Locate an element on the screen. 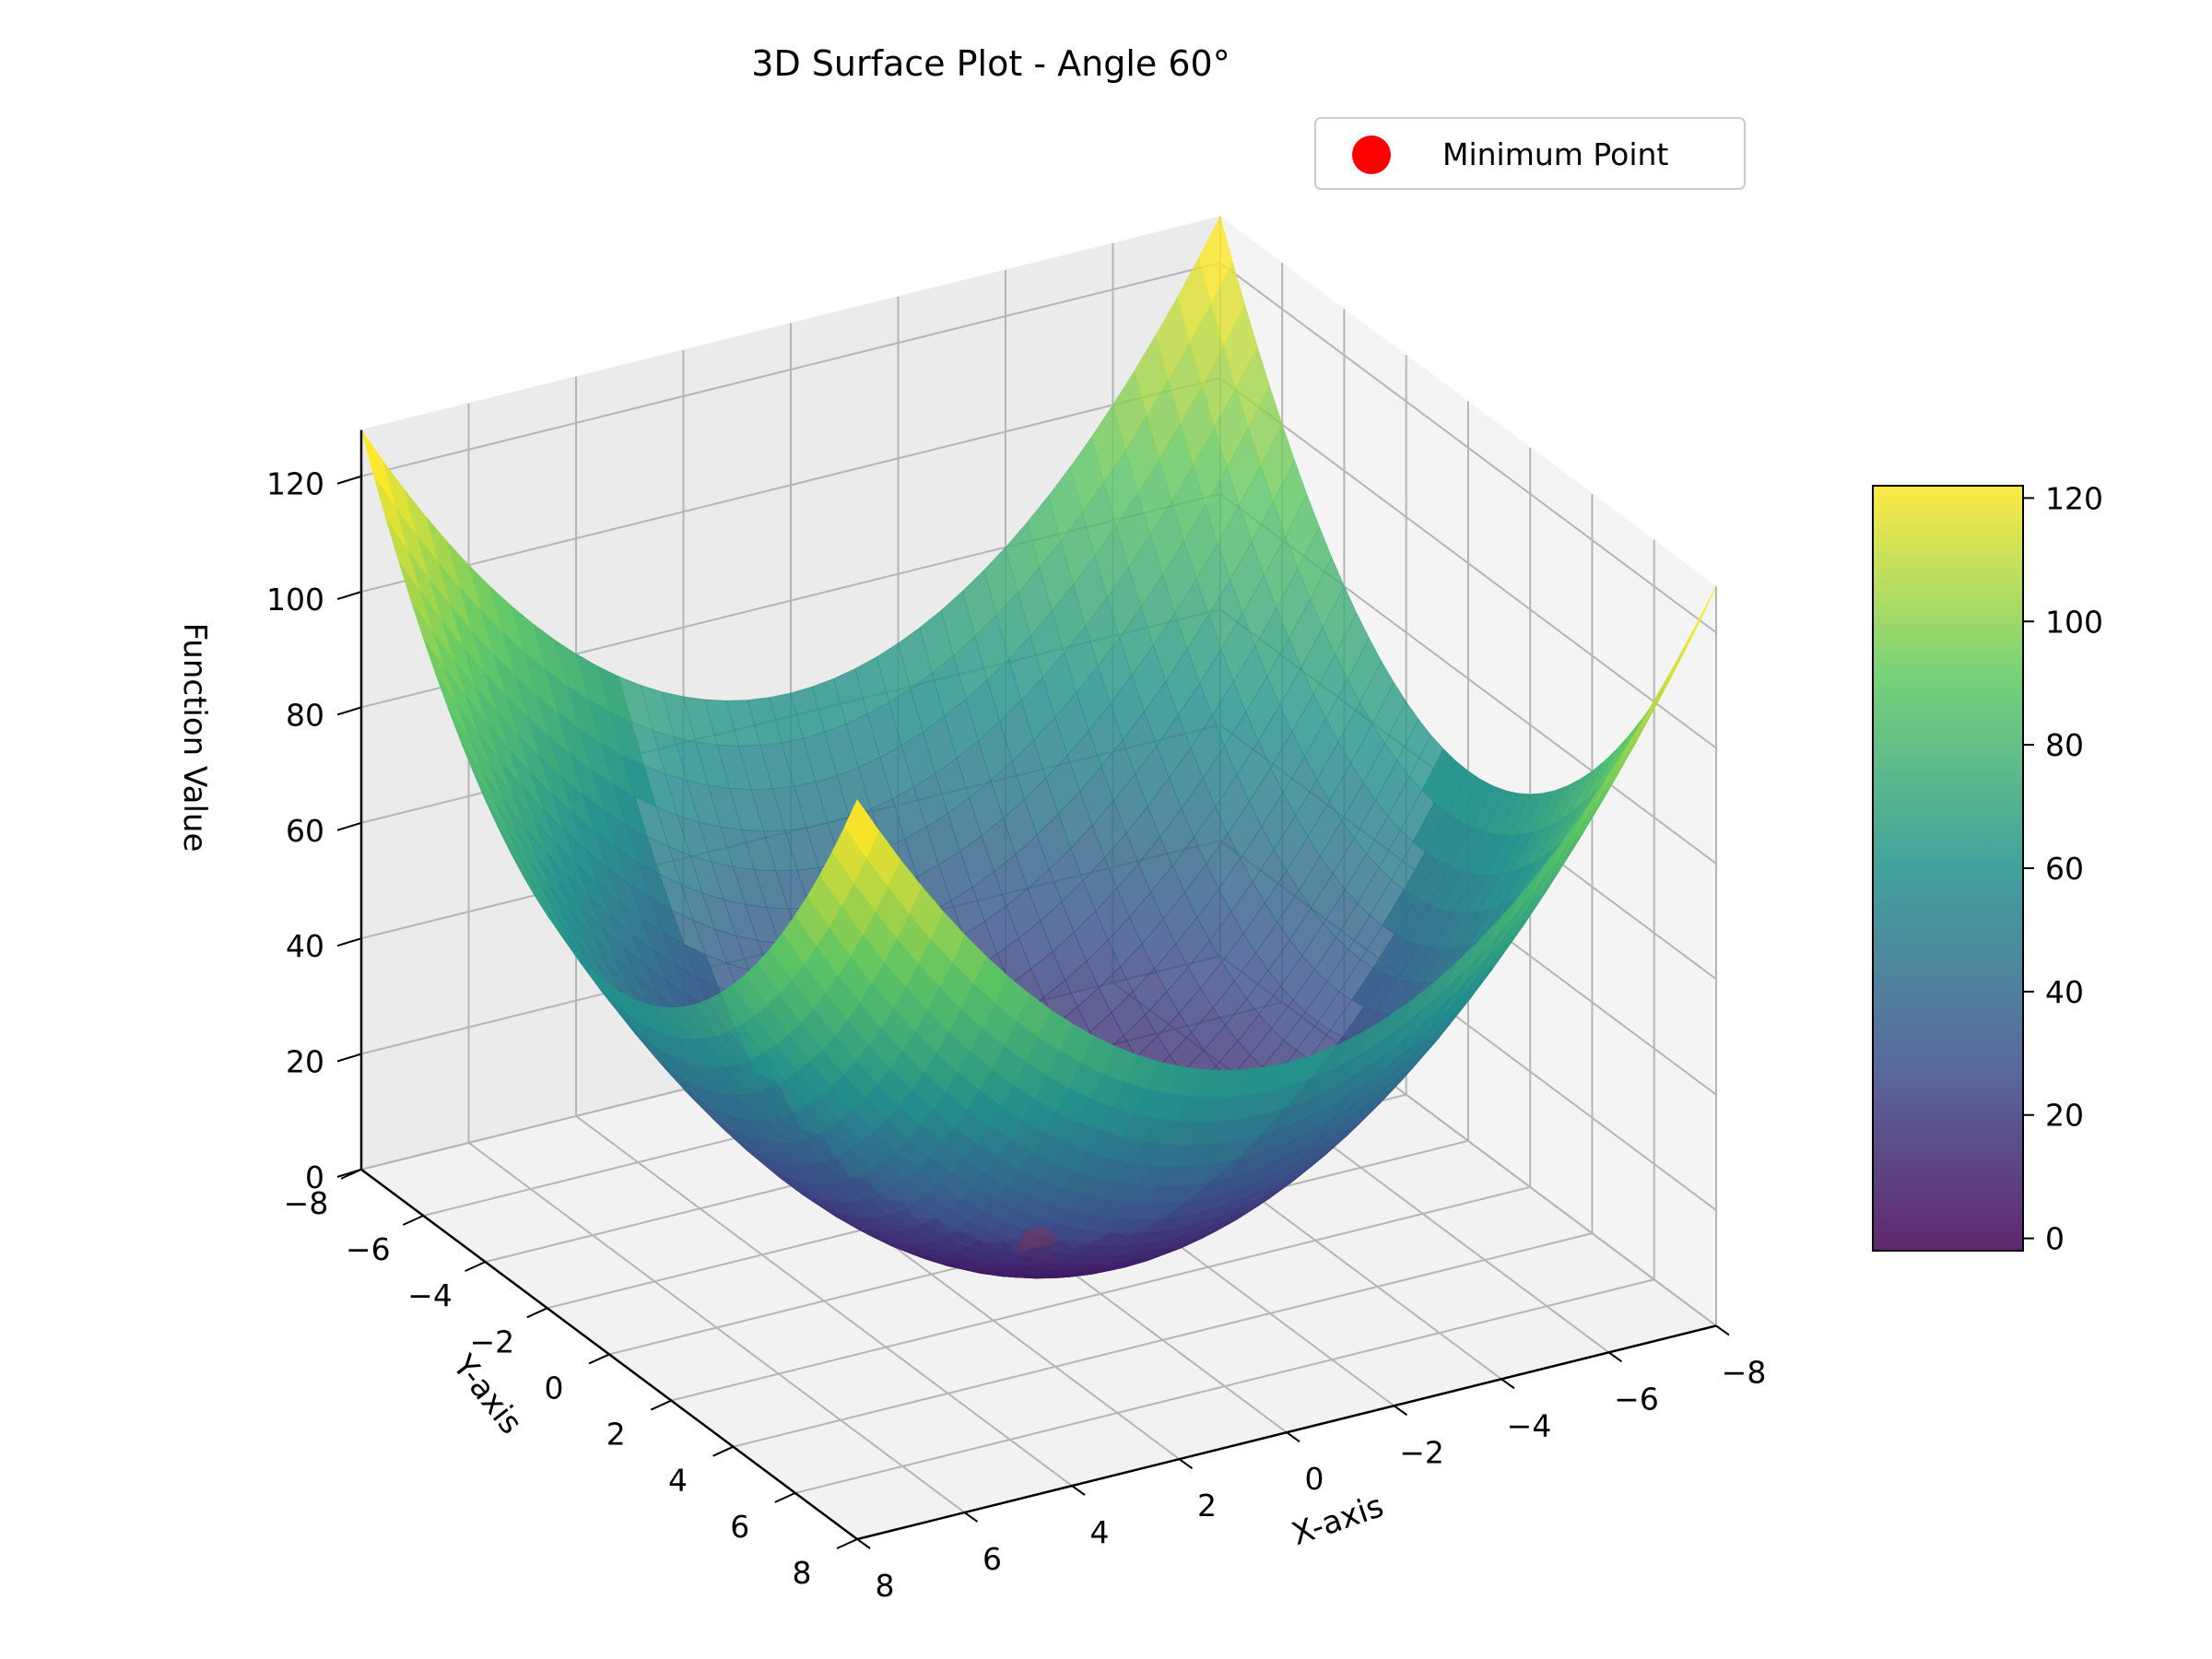 The image size is (2212, 1659). z-tick-label: 60 is located at coordinates (305, 831).